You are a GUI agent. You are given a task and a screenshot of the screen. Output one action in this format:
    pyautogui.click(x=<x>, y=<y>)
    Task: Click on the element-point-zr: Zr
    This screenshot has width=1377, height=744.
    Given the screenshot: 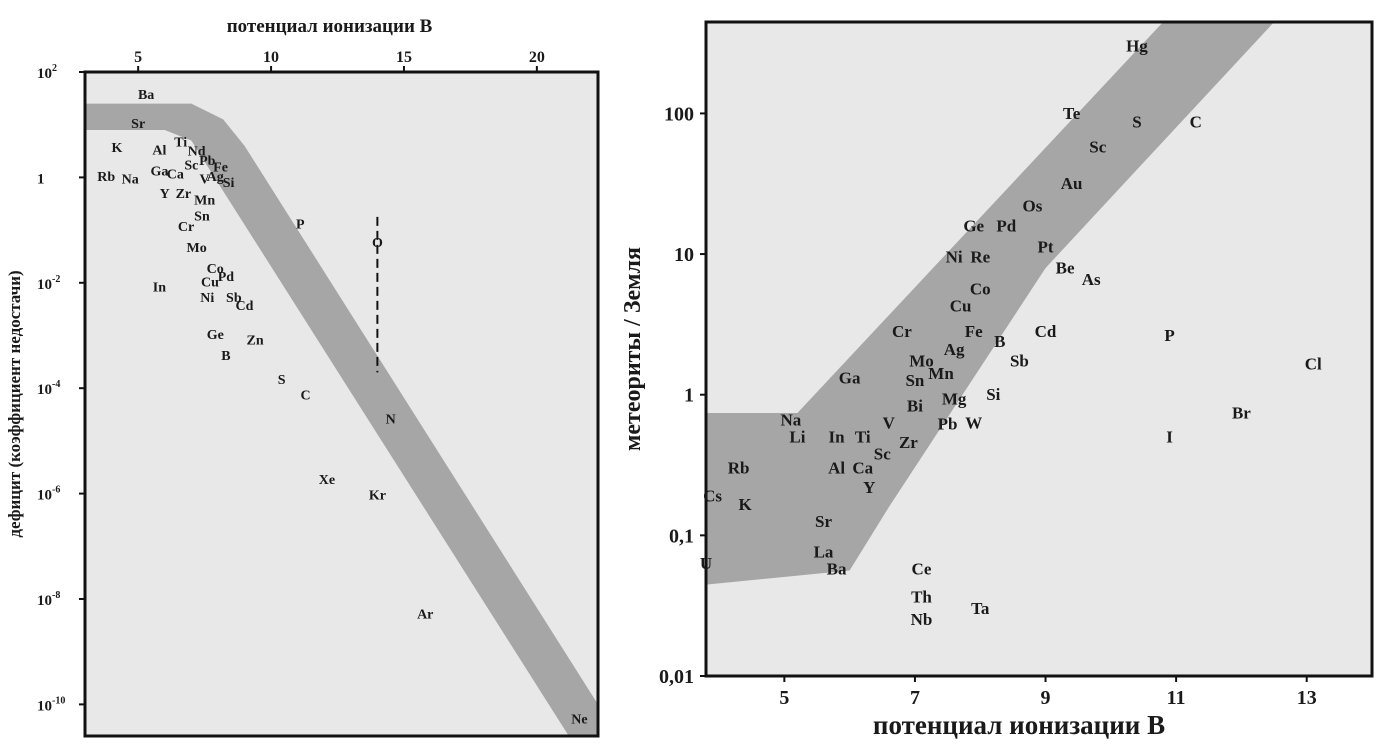 What is the action you would take?
    pyautogui.click(x=184, y=194)
    